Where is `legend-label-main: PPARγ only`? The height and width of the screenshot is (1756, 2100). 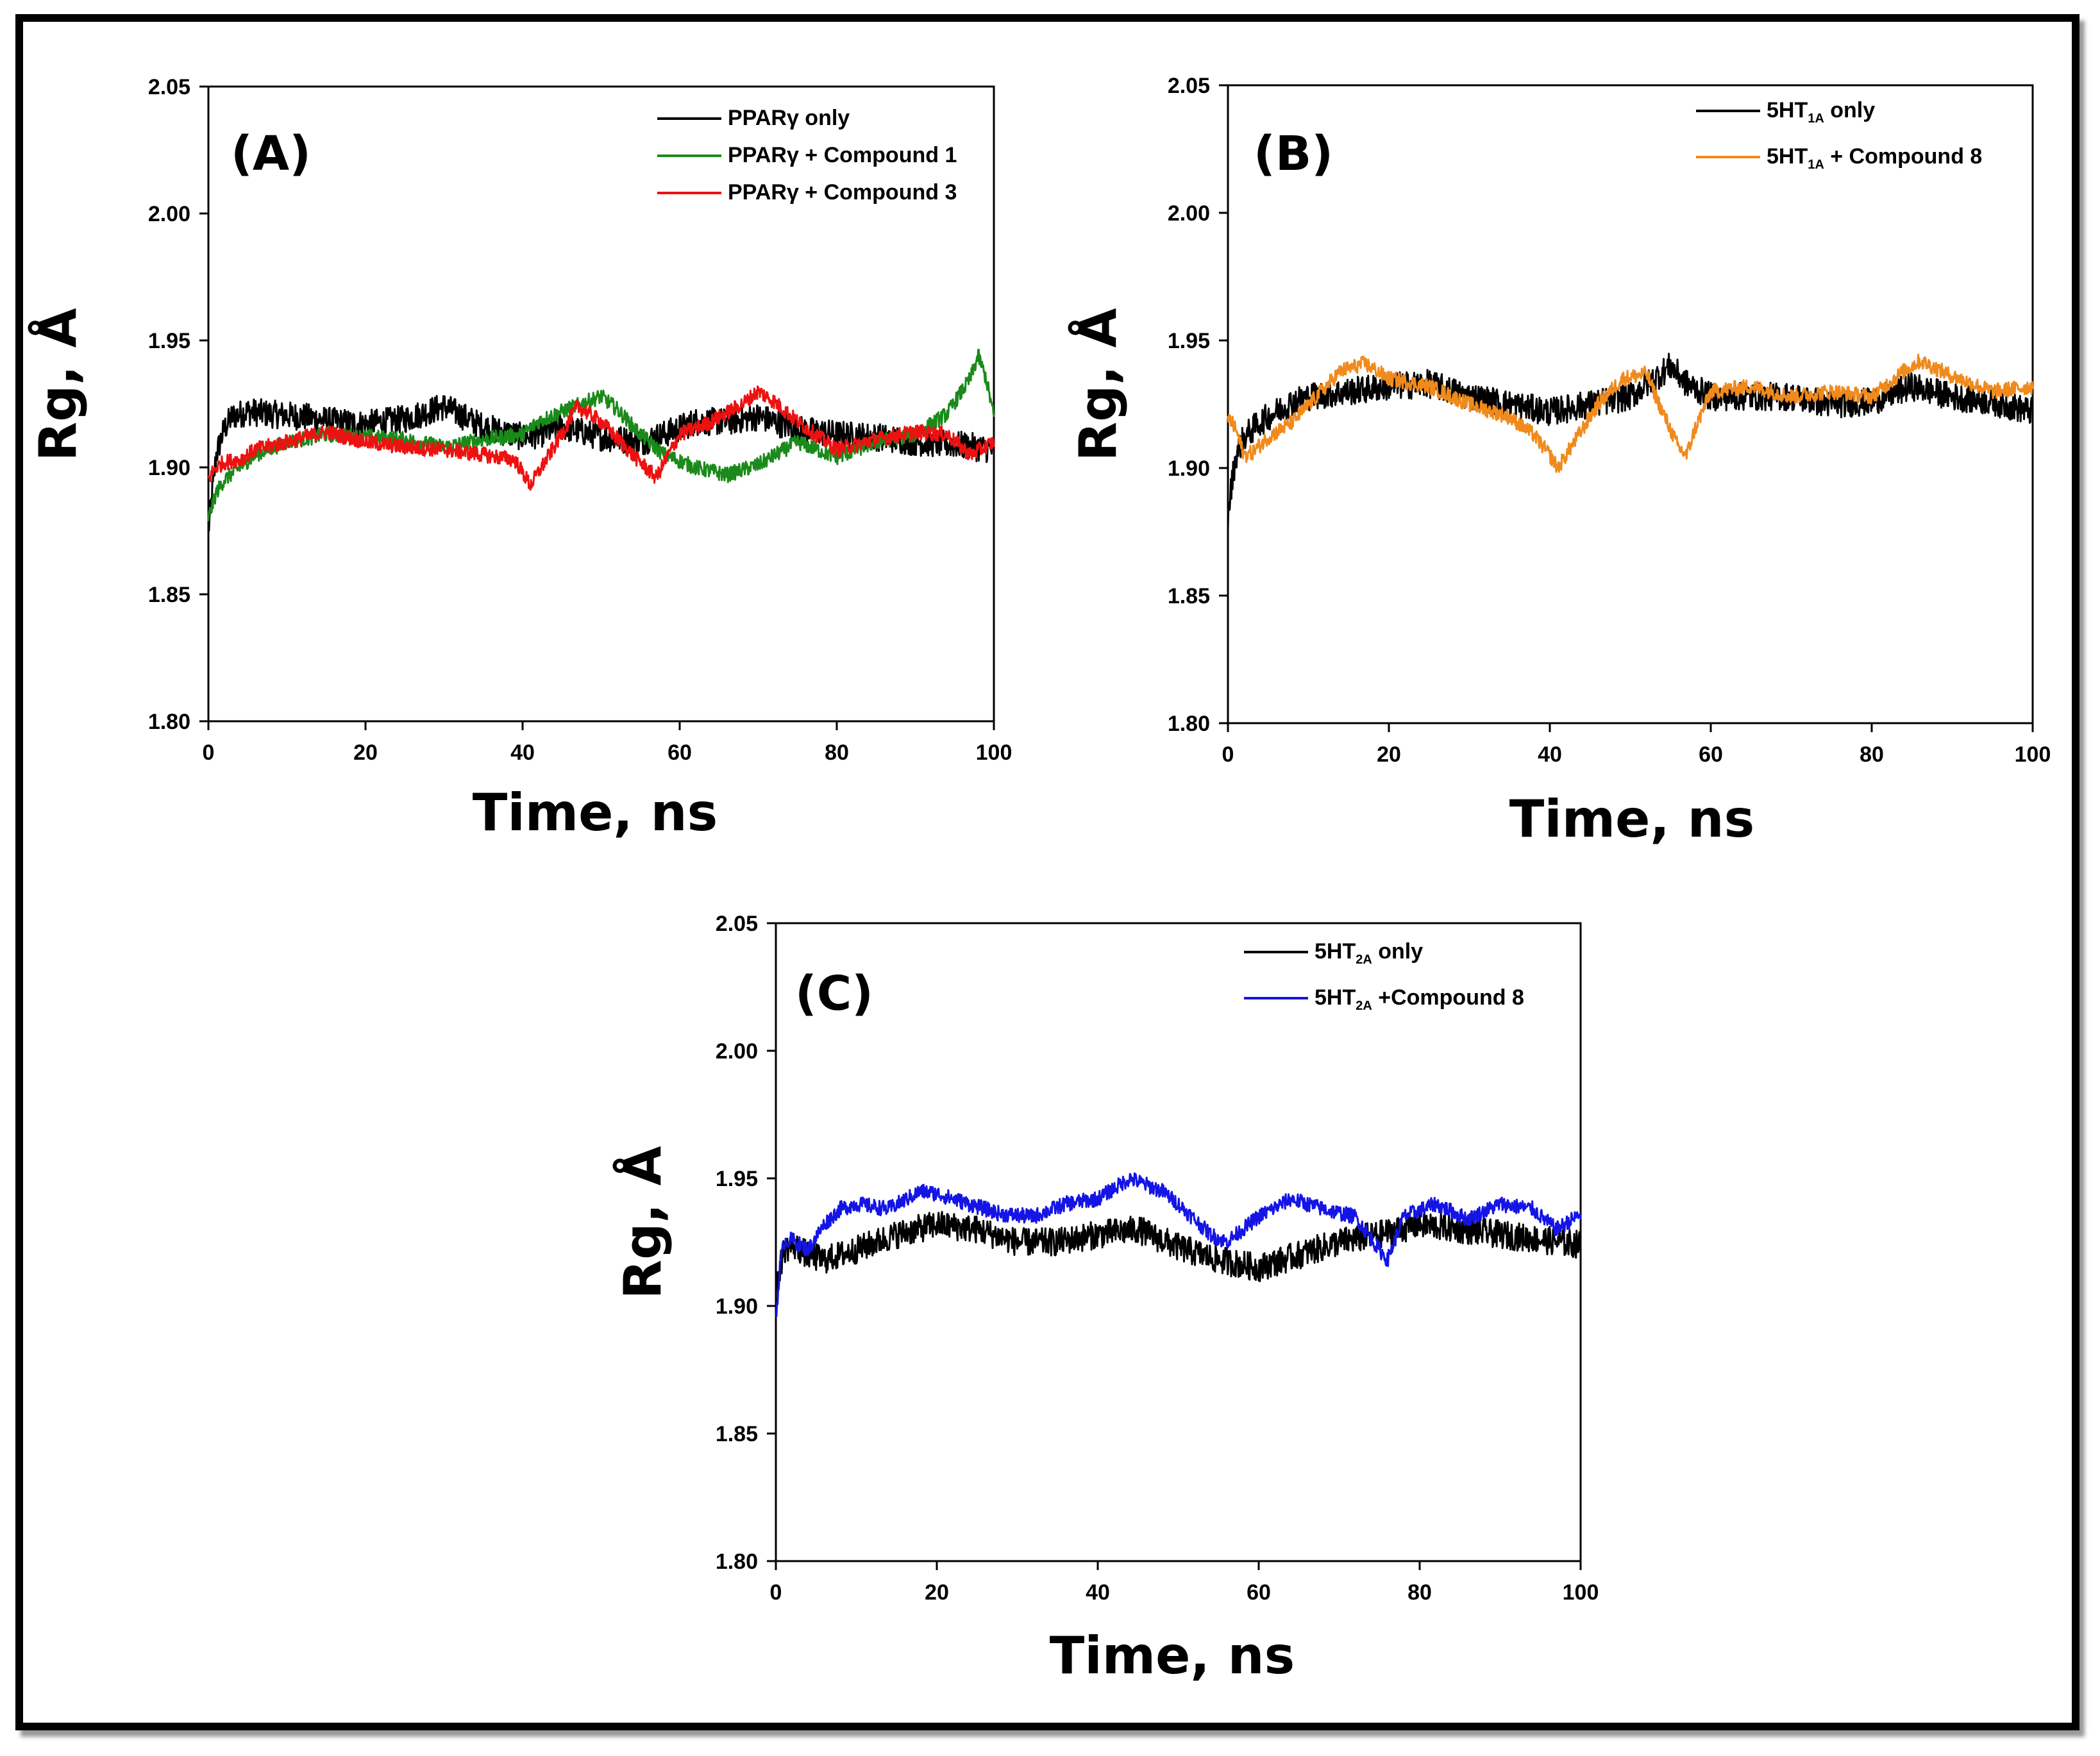 legend-label-main: PPARγ only is located at coordinates (789, 118).